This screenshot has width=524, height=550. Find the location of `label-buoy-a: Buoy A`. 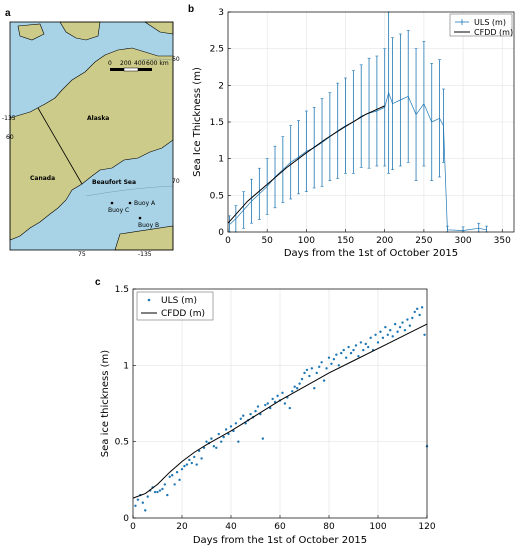

label-buoy-a: Buoy A is located at coordinates (145, 203).